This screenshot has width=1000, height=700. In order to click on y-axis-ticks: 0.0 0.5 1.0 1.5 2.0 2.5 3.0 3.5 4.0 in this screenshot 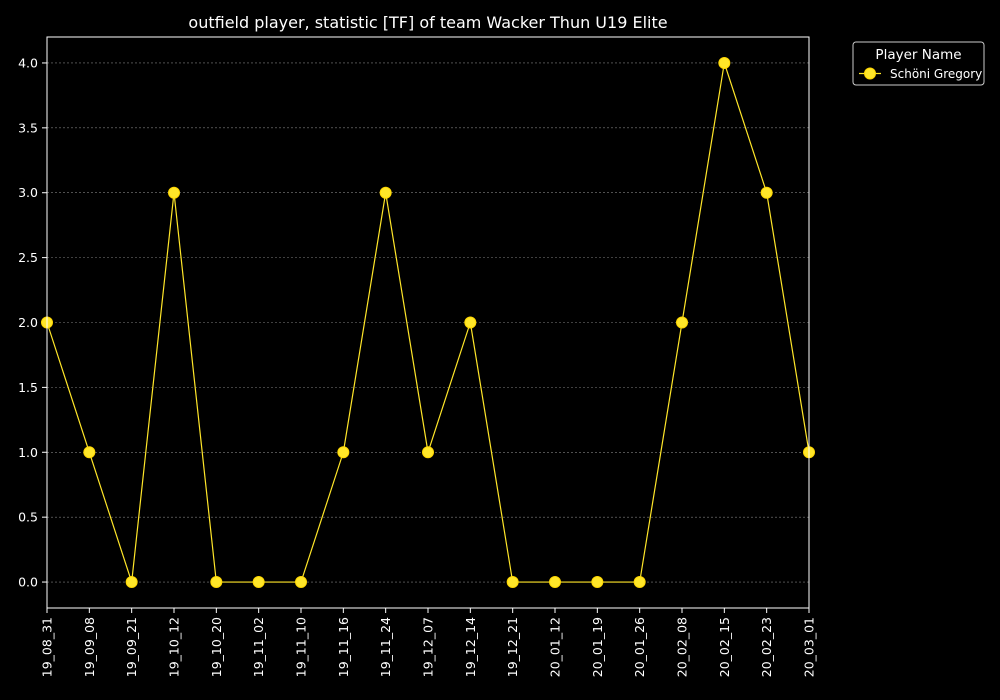, I will do `click(32, 322)`.